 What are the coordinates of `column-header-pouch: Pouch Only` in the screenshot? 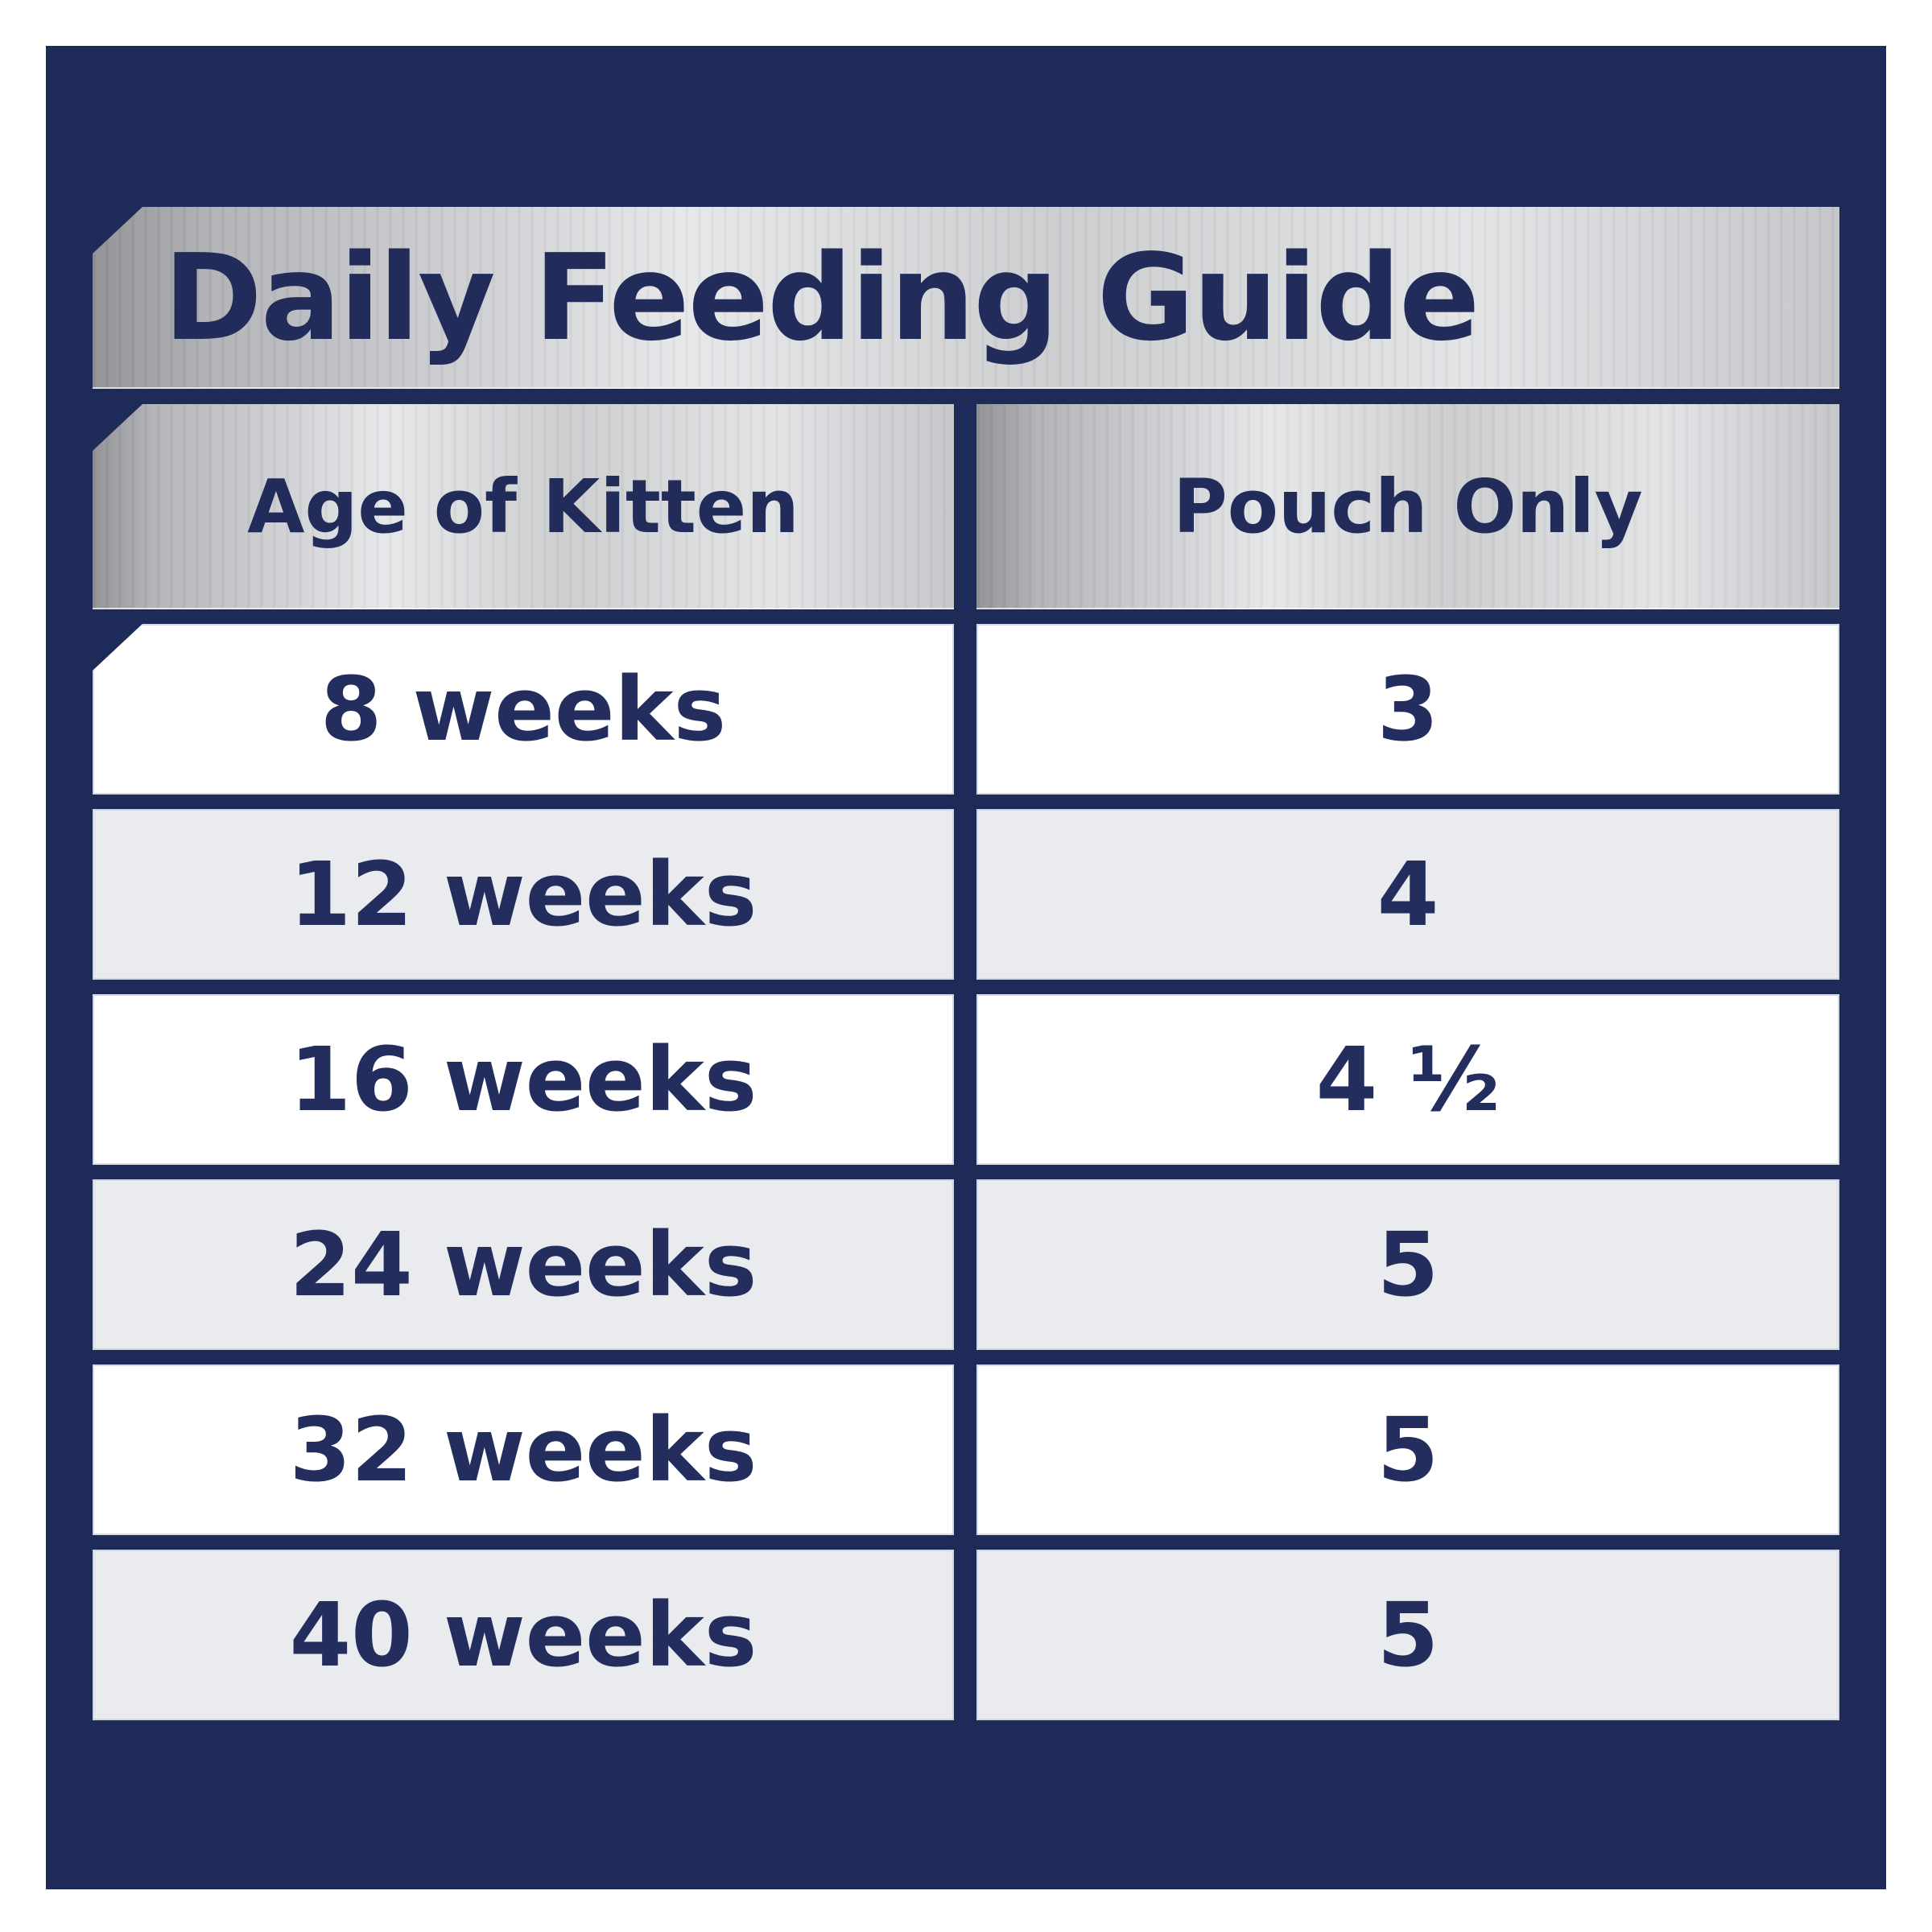 It's located at (1407, 506).